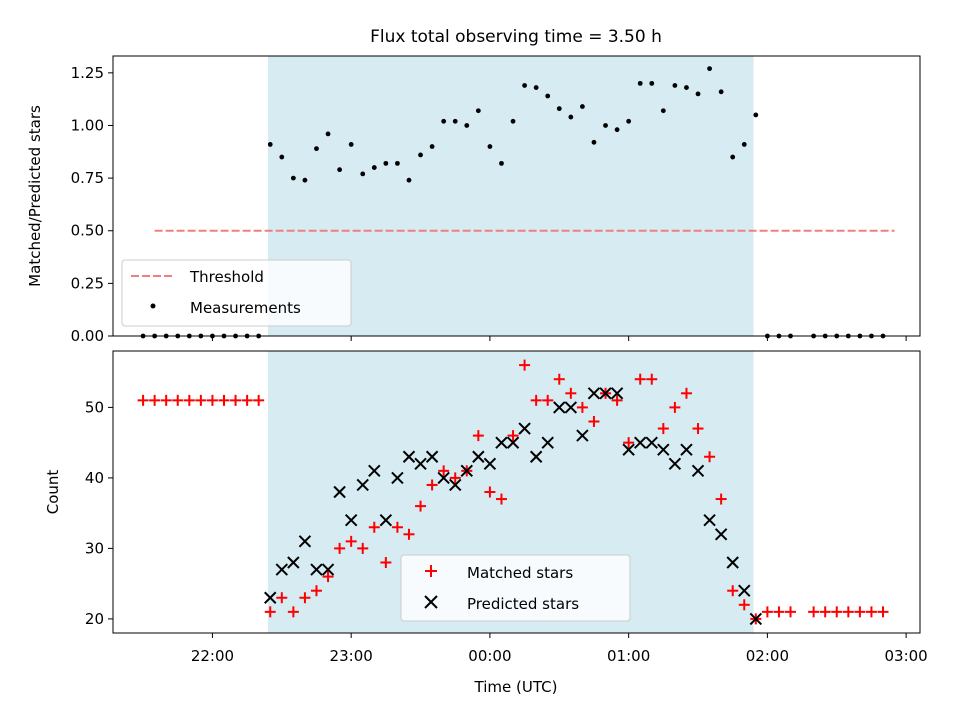 The width and height of the screenshot is (960, 724). Describe the element at coordinates (520, 573) in the screenshot. I see `legend-matched-label: Matched stars` at that location.